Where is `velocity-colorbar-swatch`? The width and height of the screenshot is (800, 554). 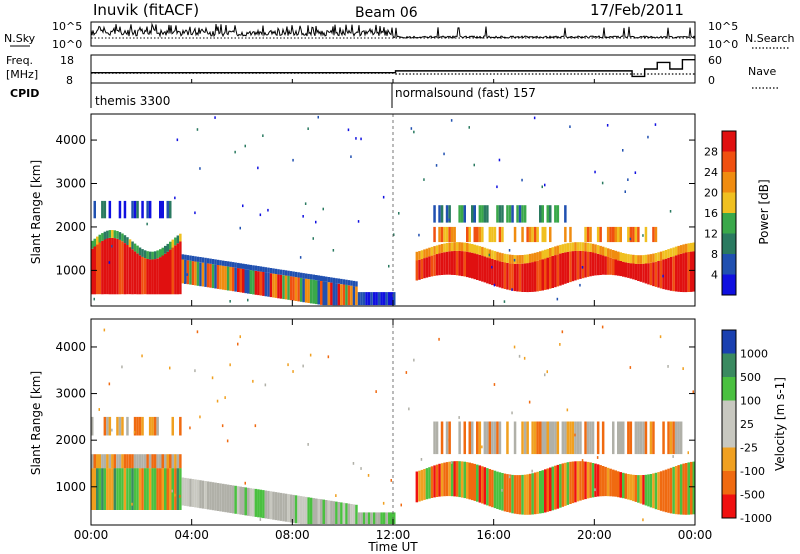
velocity-colorbar-swatch is located at coordinates (729, 389).